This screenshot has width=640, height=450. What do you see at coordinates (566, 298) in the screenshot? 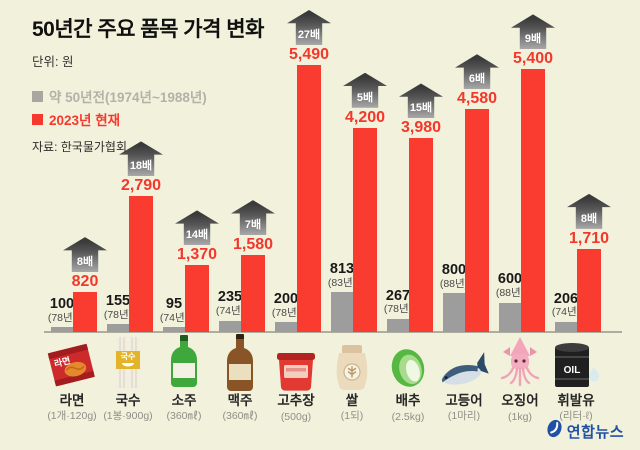
I see `price-label-old: 206` at bounding box center [566, 298].